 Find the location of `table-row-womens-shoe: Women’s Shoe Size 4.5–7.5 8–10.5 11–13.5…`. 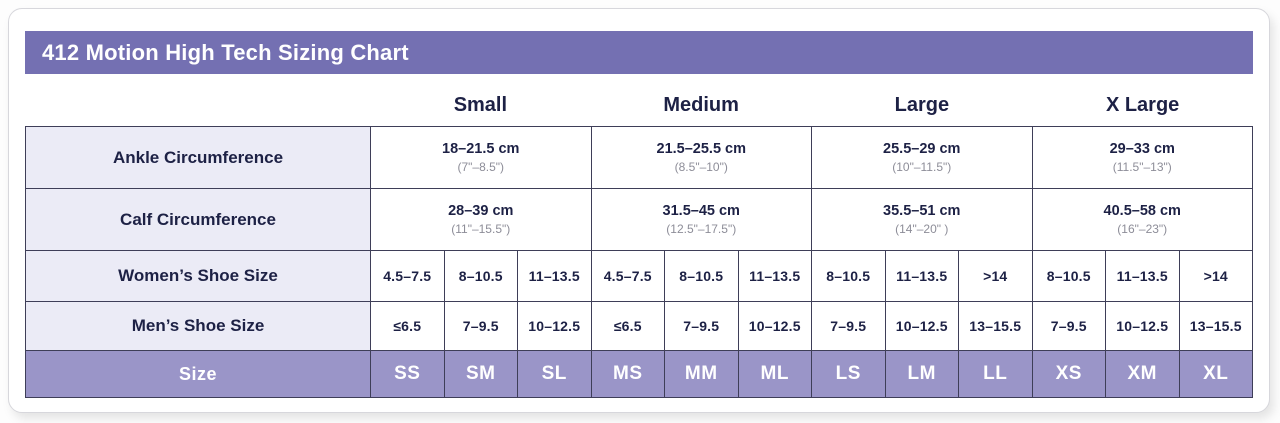

table-row-womens-shoe: Women’s Shoe Size 4.5–7.5 8–10.5 11–13.5… is located at coordinates (639, 276).